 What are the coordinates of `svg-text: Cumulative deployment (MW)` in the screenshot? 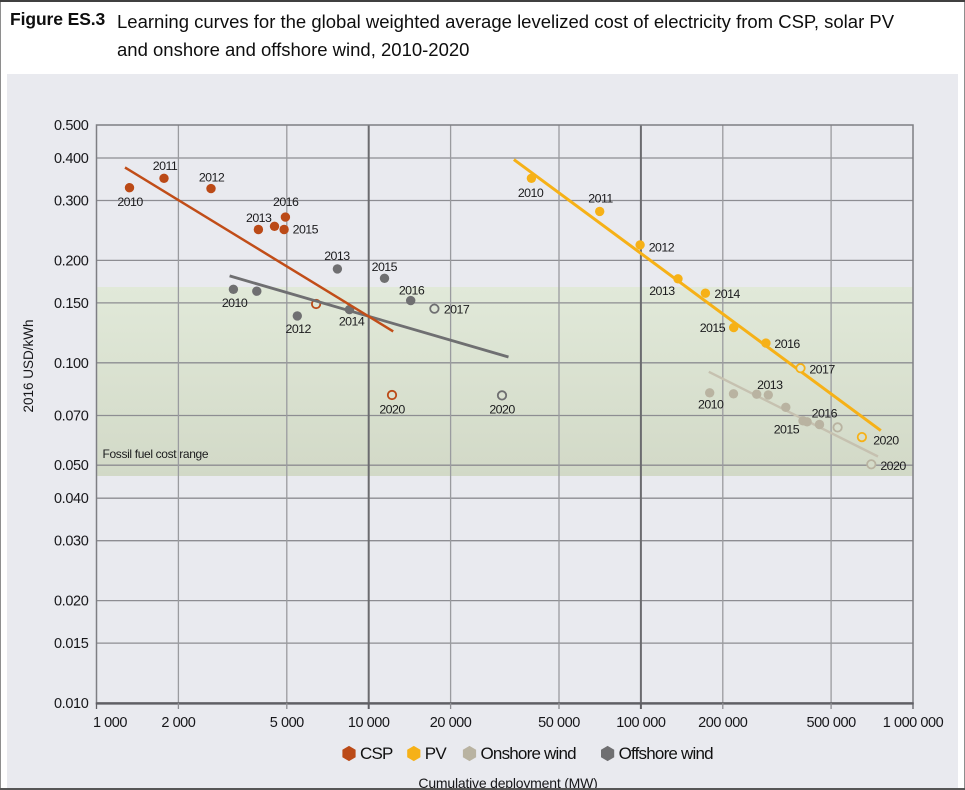 It's located at (507, 782).